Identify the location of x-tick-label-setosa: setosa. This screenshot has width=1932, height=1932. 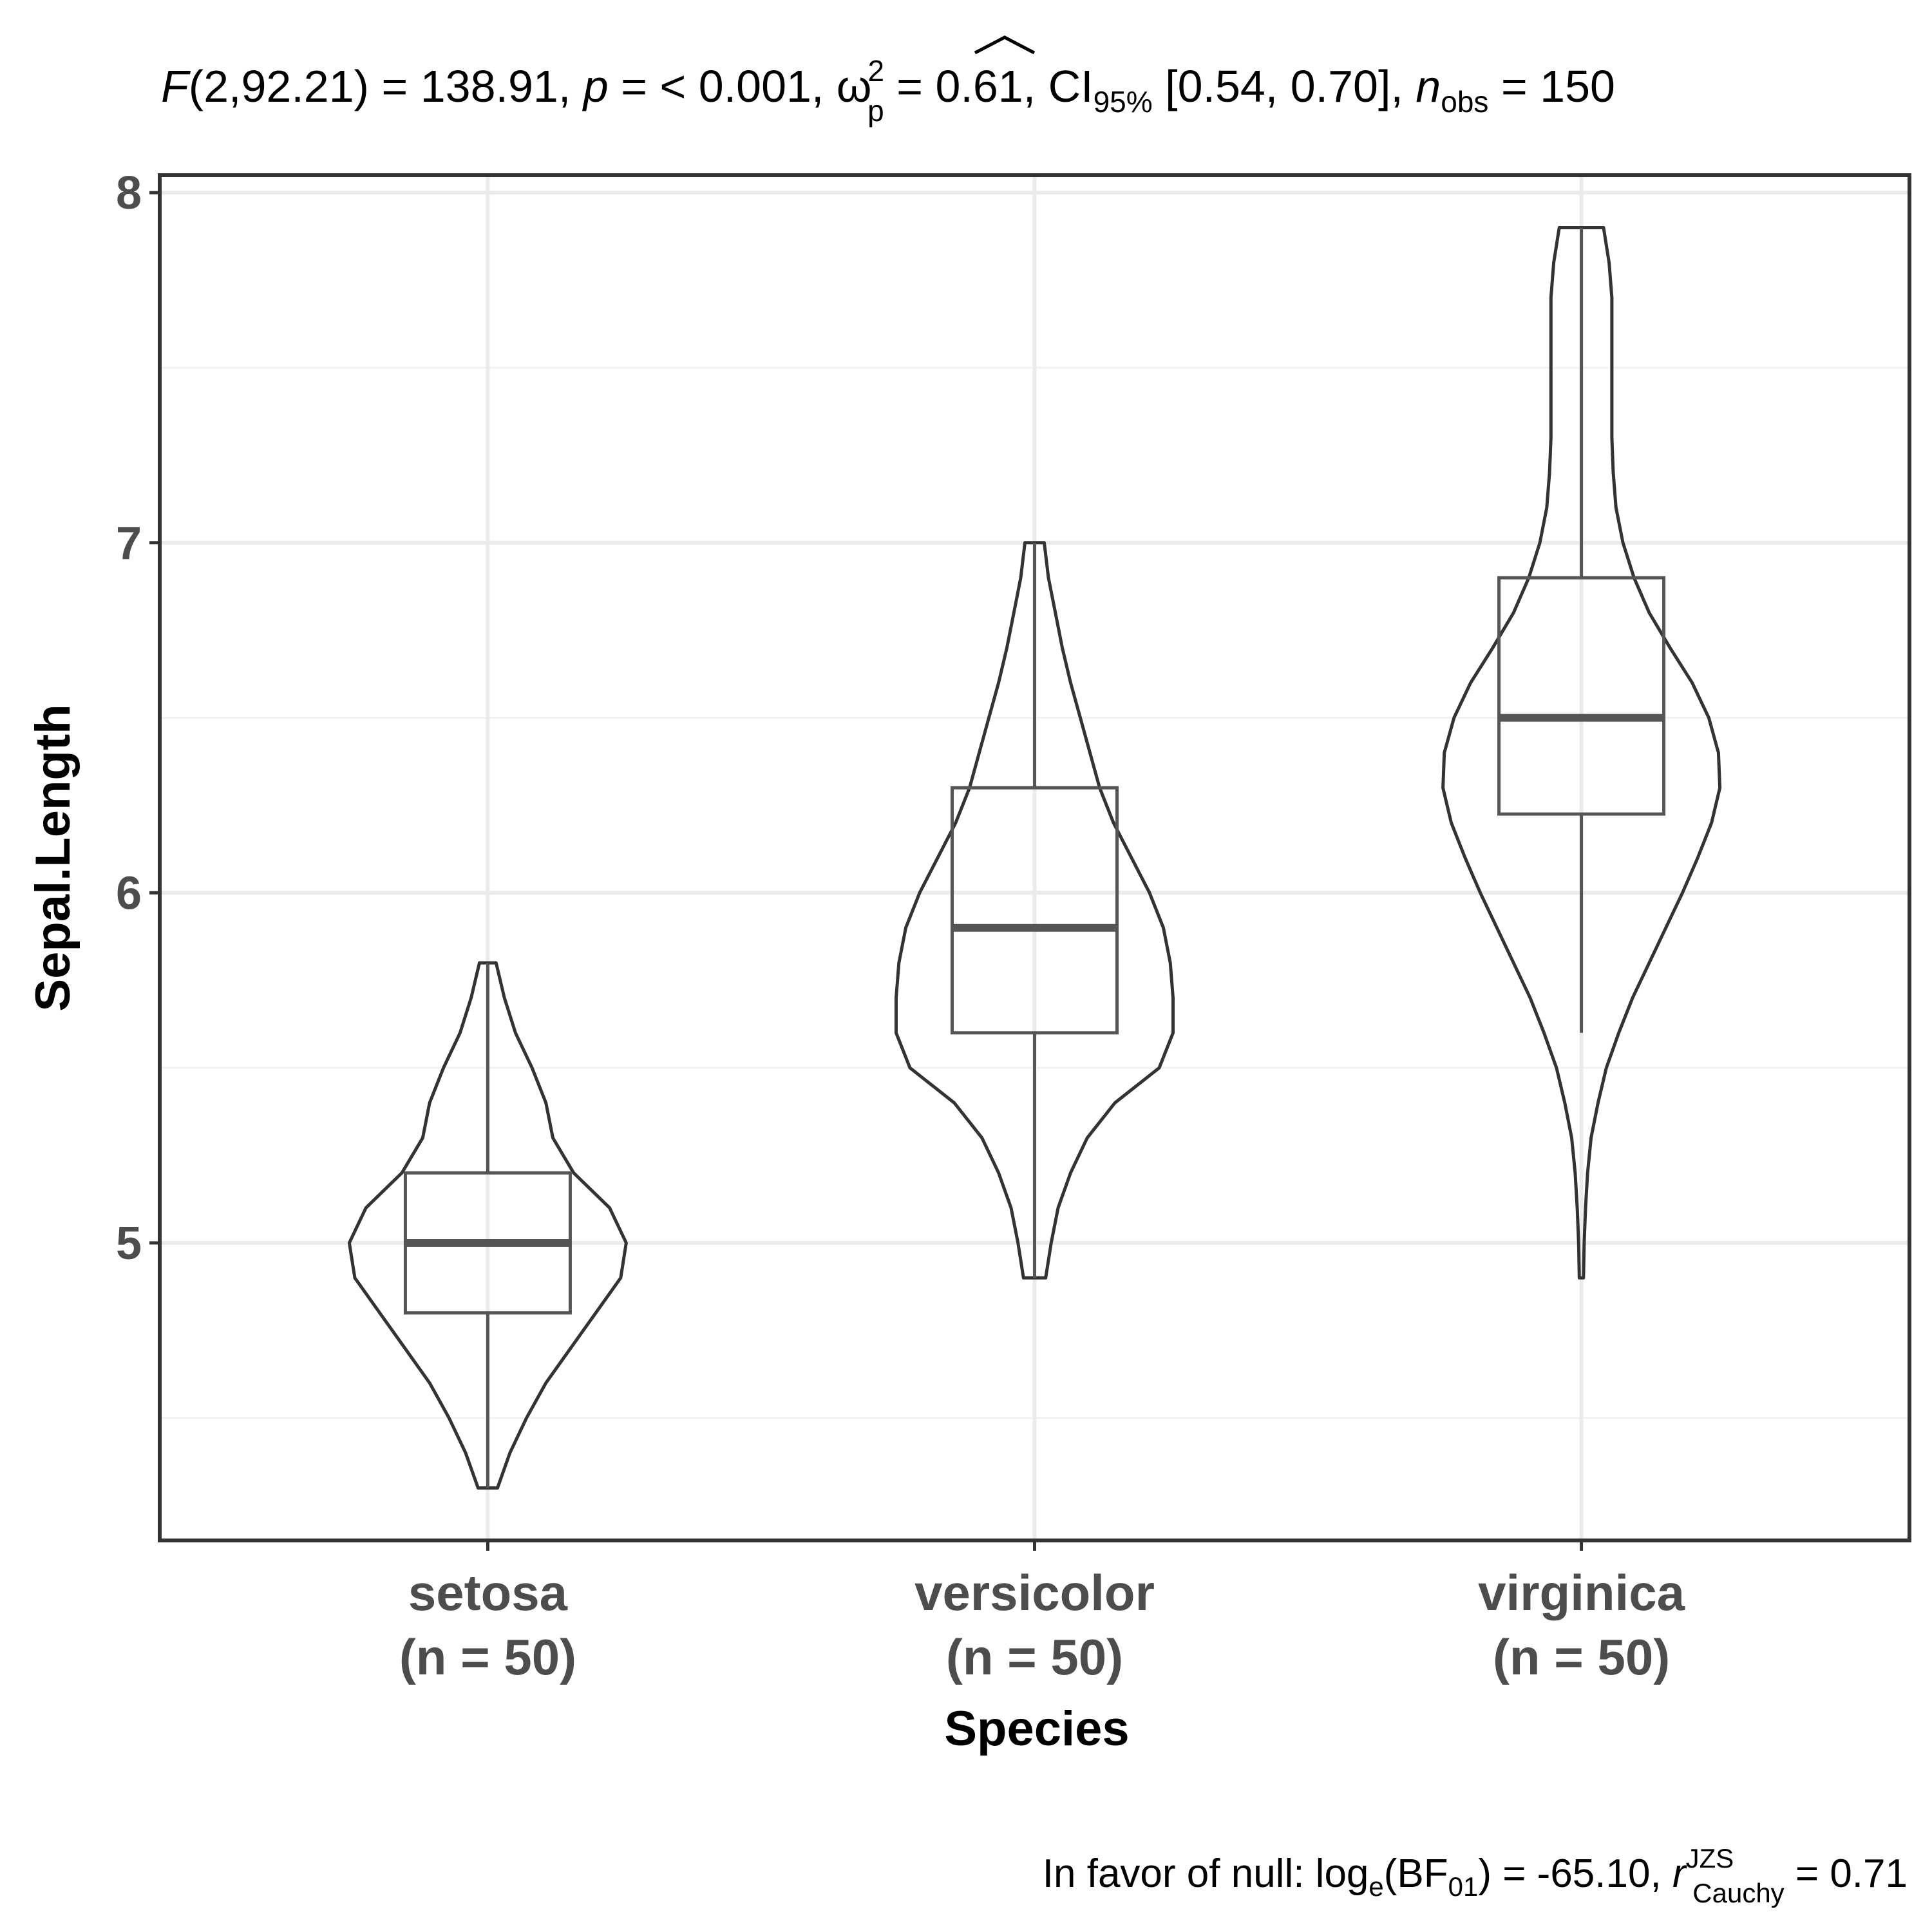
(488, 1593).